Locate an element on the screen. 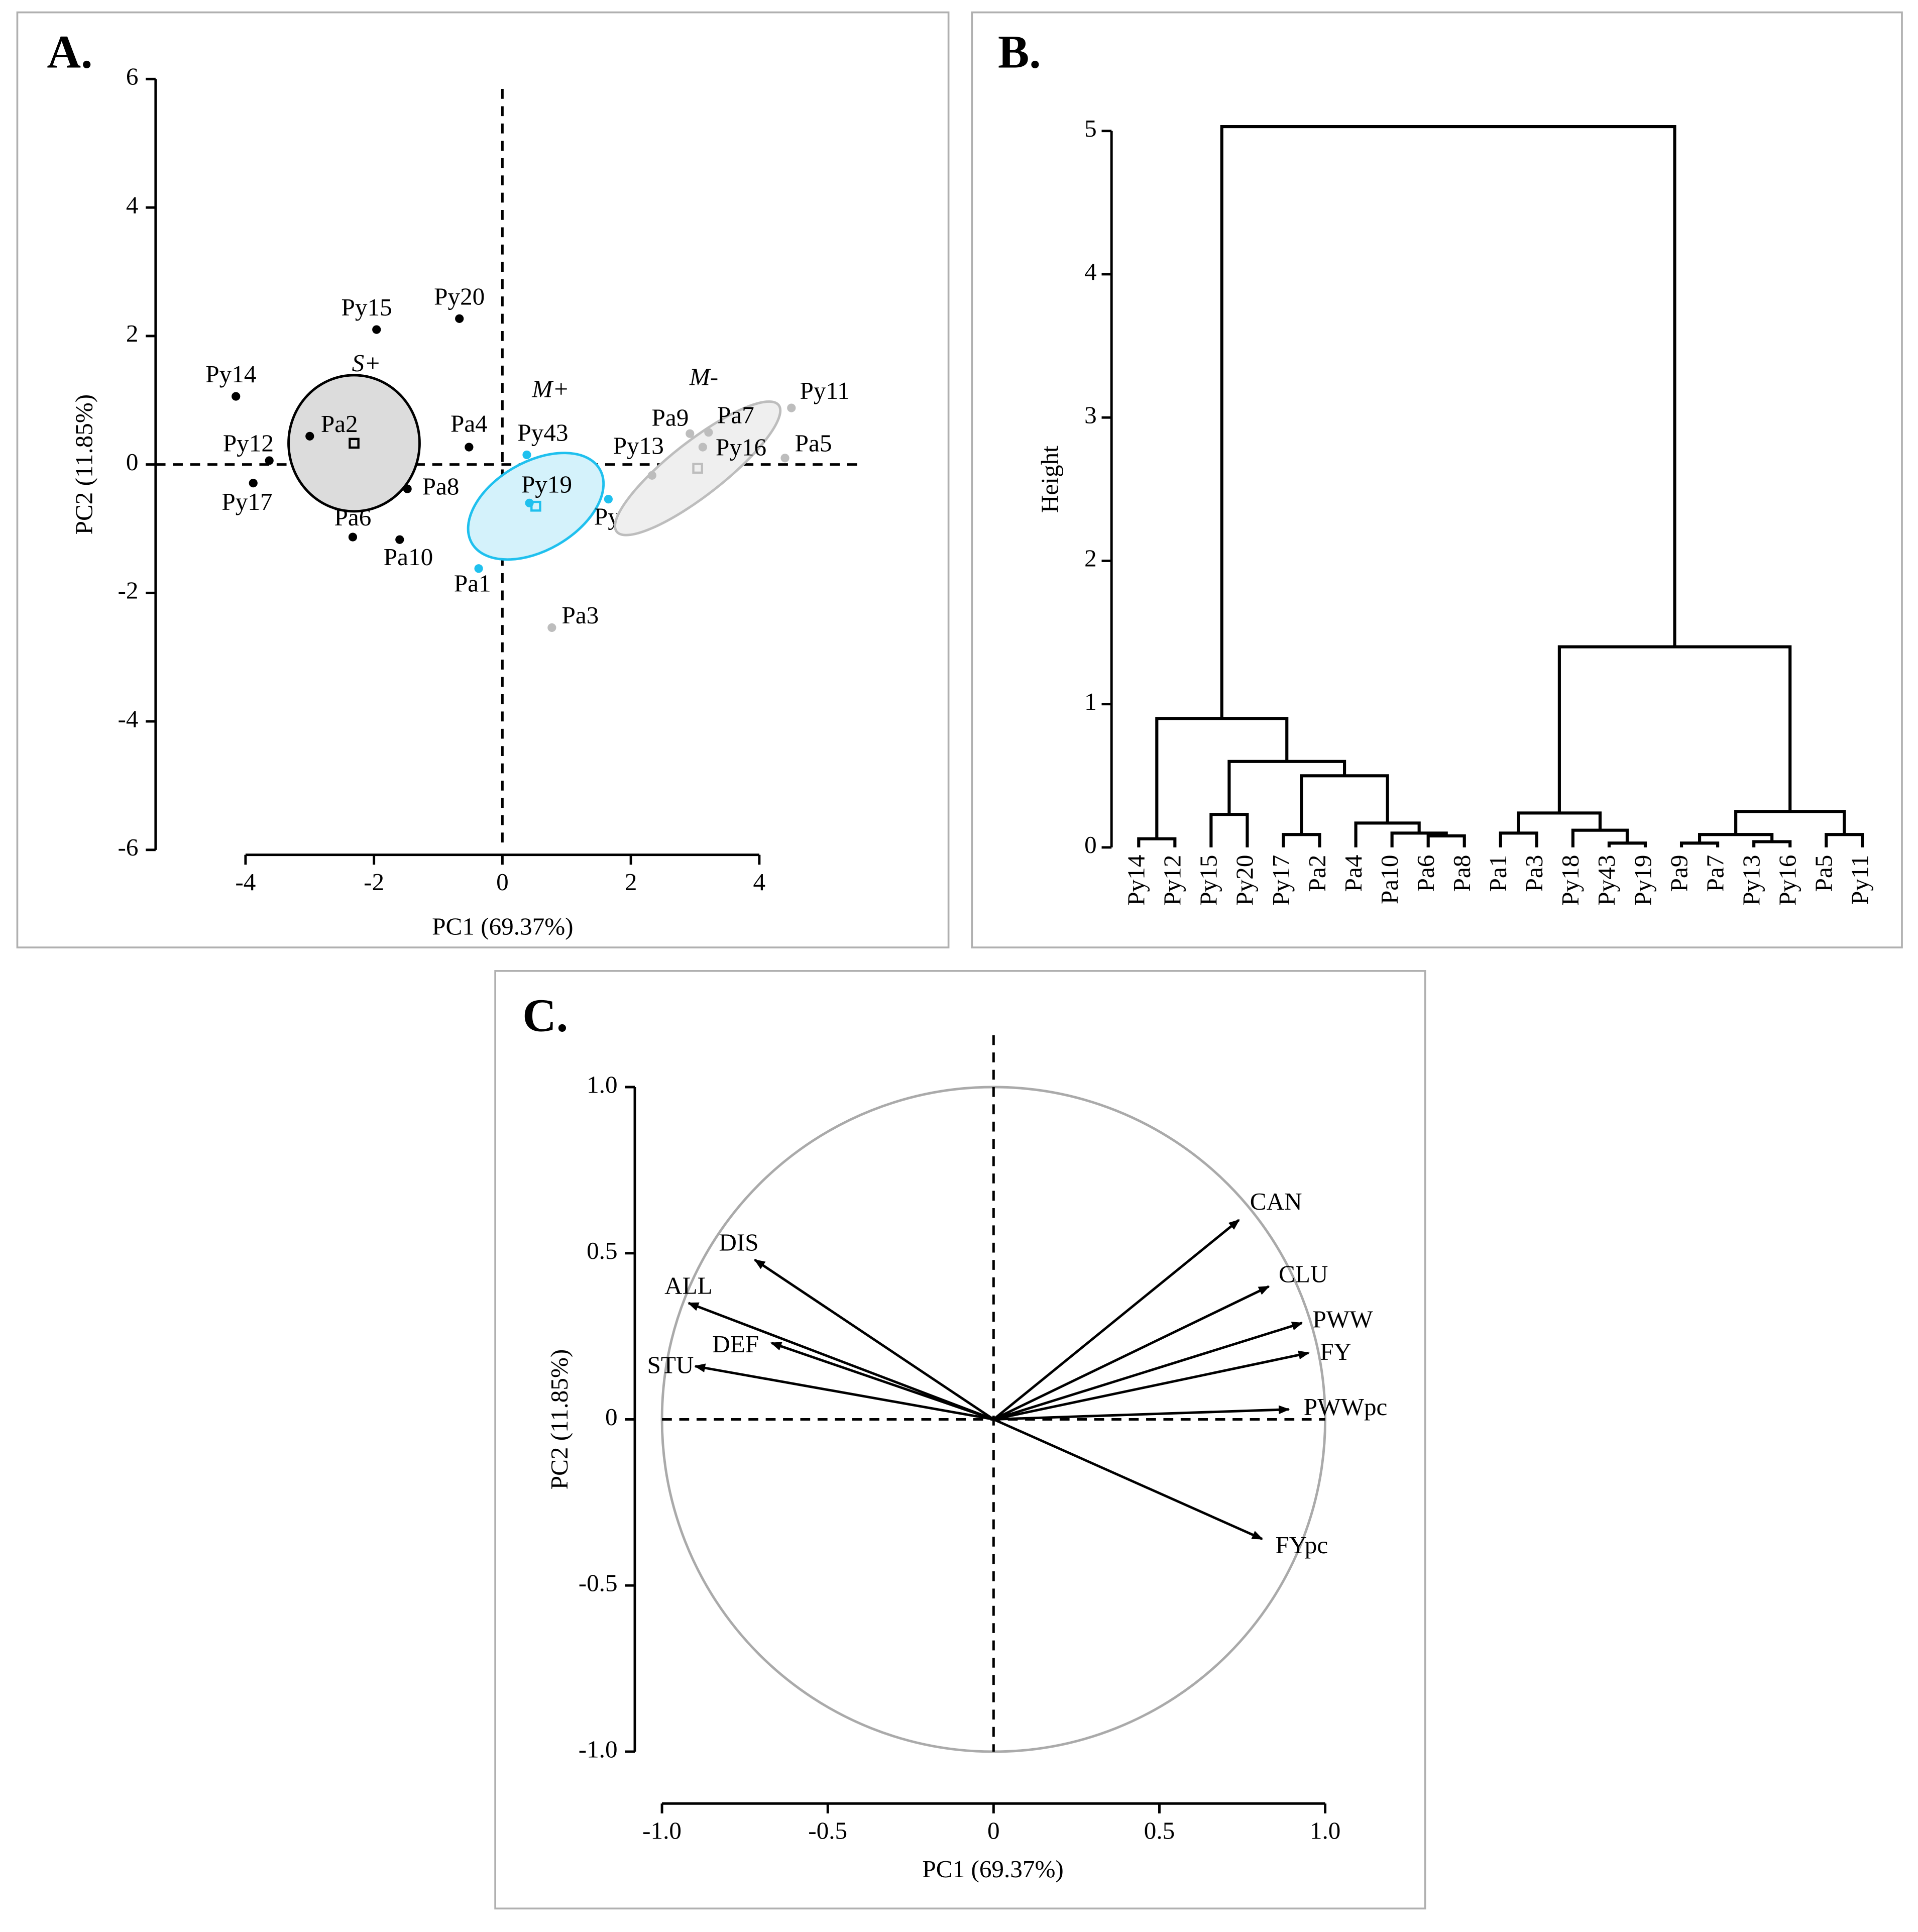 The image size is (1918, 1932). point-label: Py13 is located at coordinates (638, 446).